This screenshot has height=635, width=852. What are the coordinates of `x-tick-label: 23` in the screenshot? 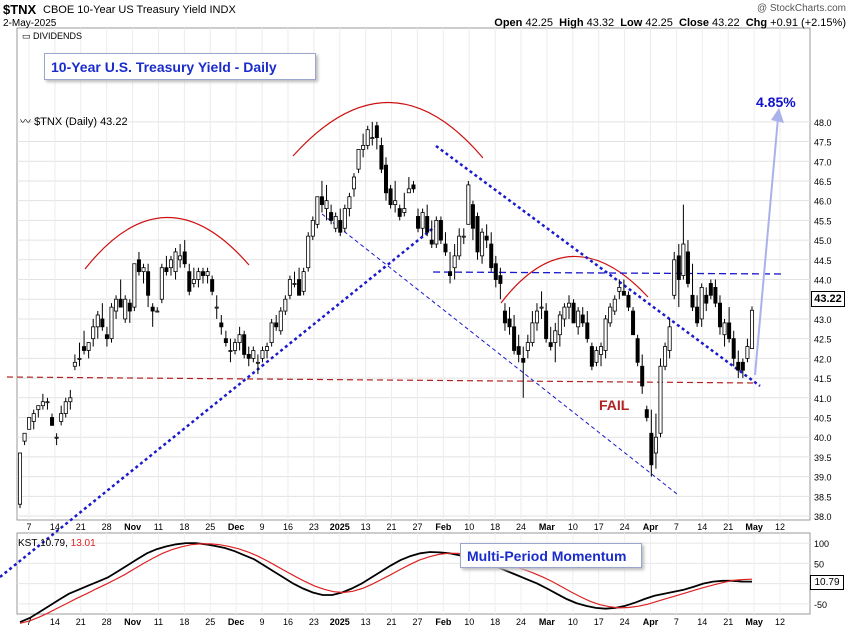 It's located at (314, 622).